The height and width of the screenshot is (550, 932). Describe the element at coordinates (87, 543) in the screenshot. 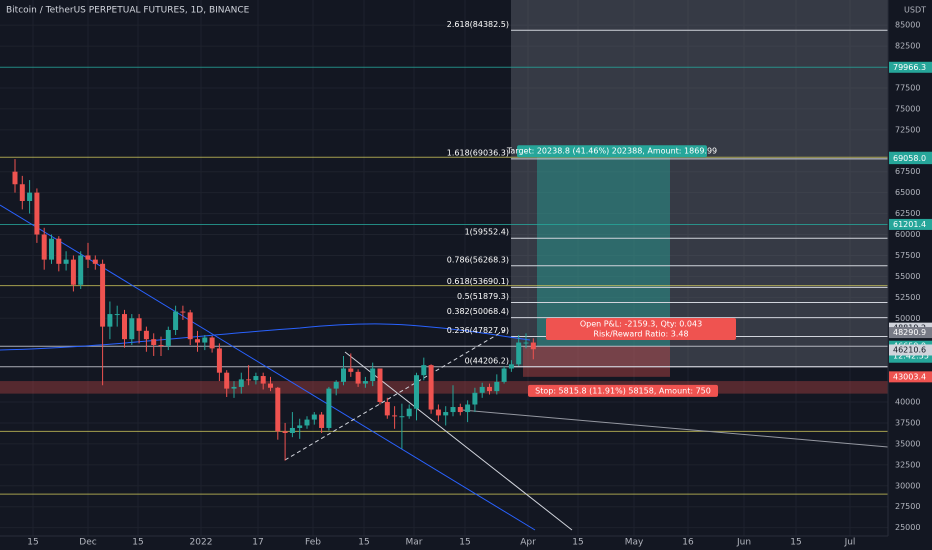

I see `x-tick-label: Dec` at that location.